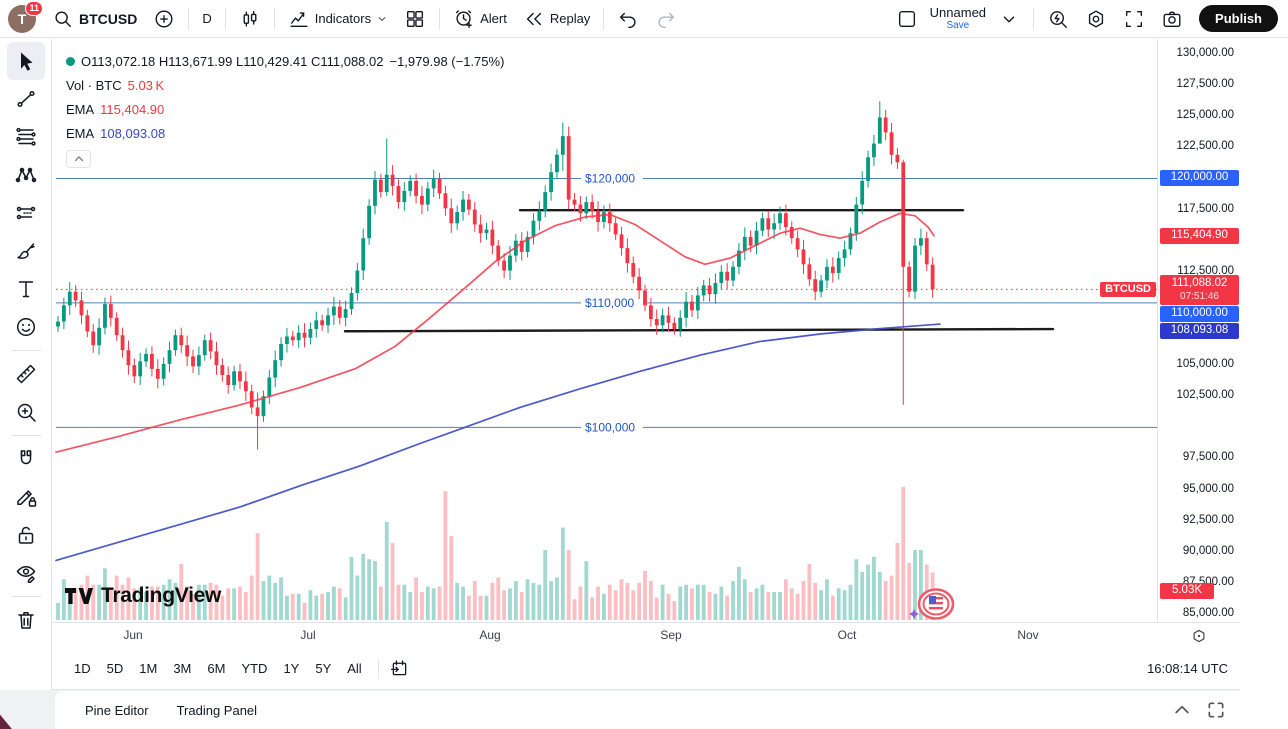 This screenshot has width=1288, height=729. Describe the element at coordinates (285, 133) in the screenshot. I see `ema-slow-row: EMA 108,093.08` at that location.